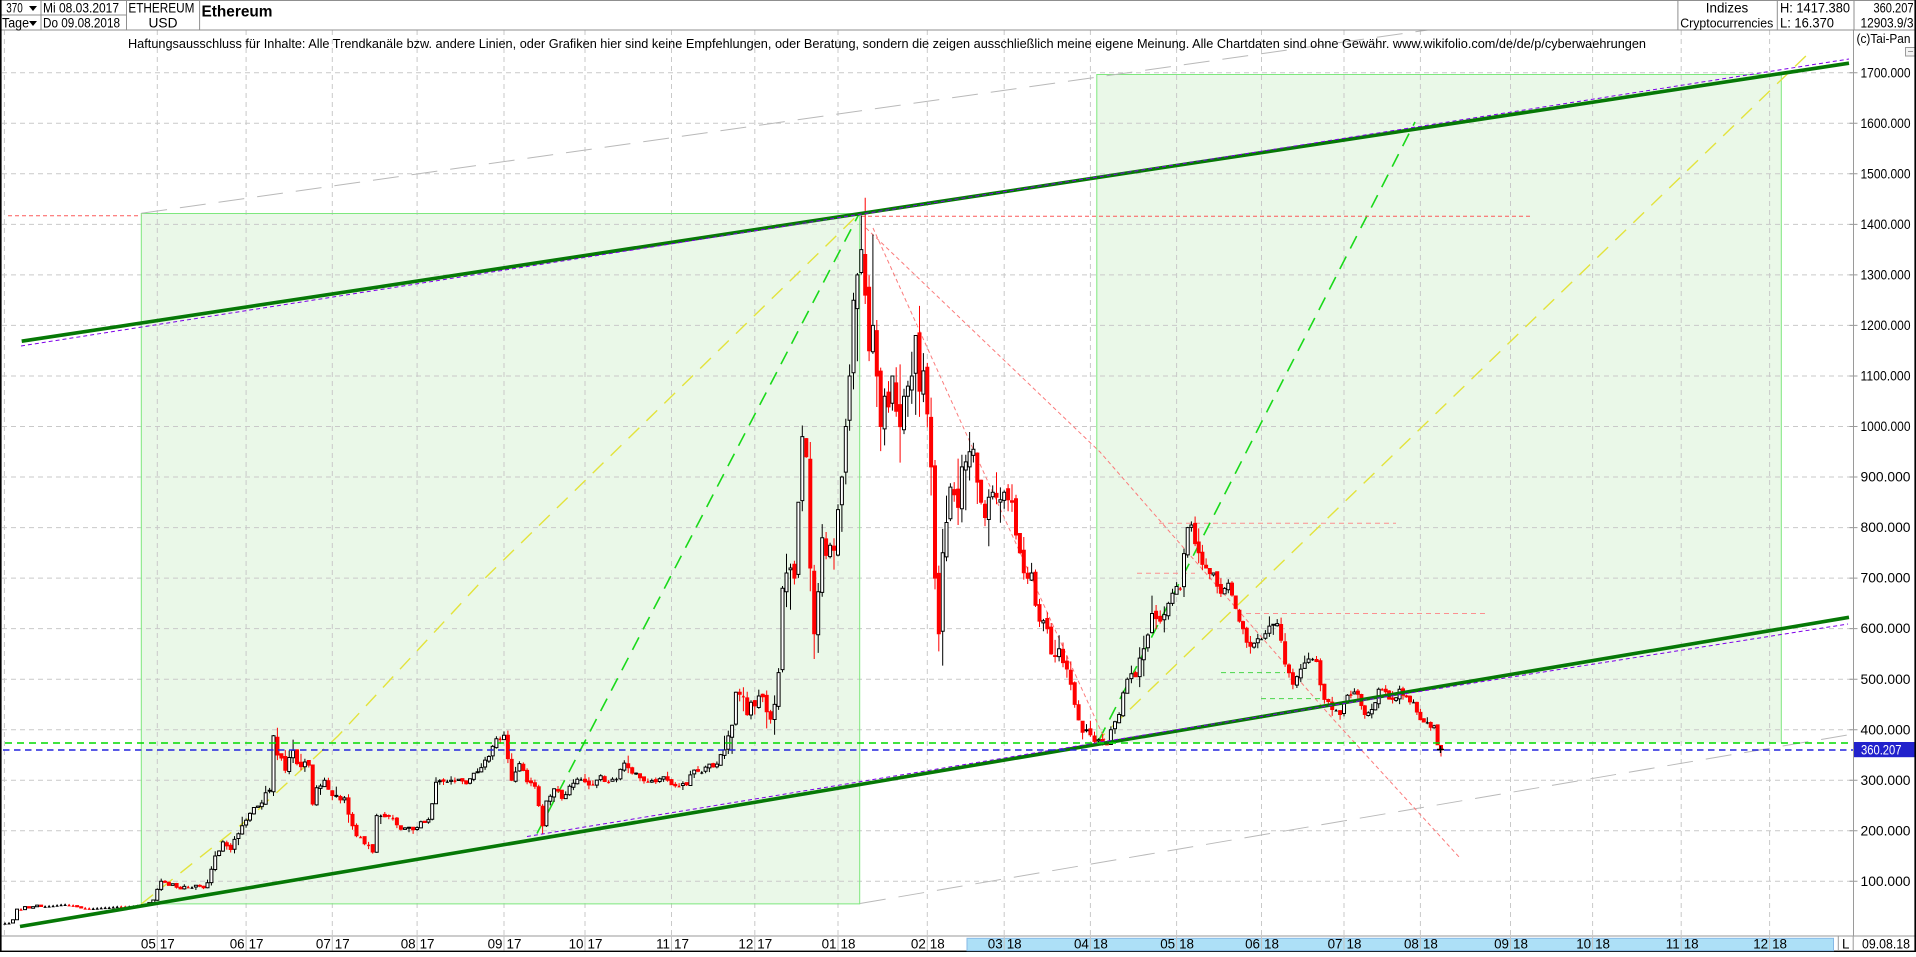 Image resolution: width=1916 pixels, height=957 pixels. Describe the element at coordinates (1886, 944) in the screenshot. I see `svg-text: 09.08.18` at that location.